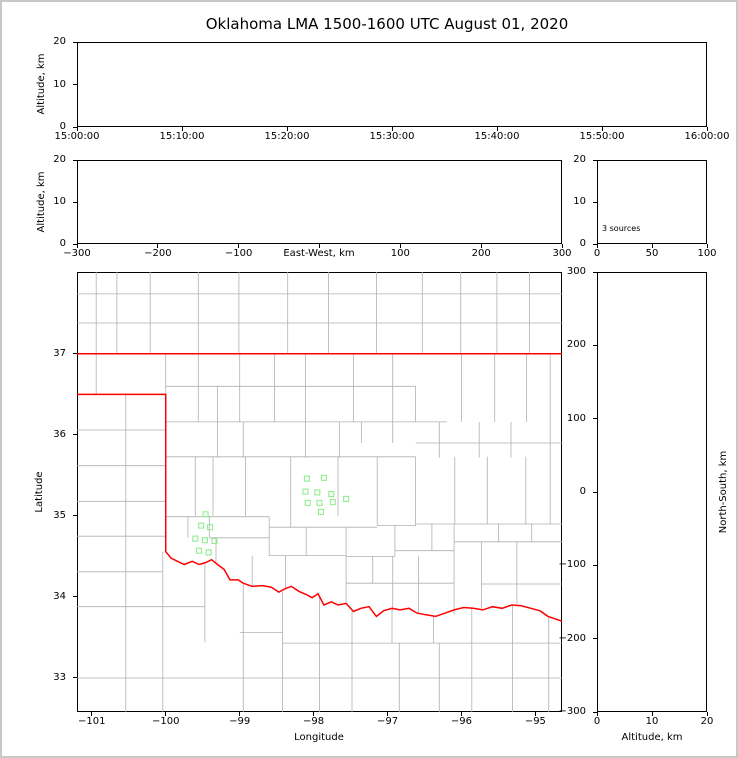 This screenshot has width=738, height=758. I want to click on tick-label: 15:10:00, so click(182, 136).